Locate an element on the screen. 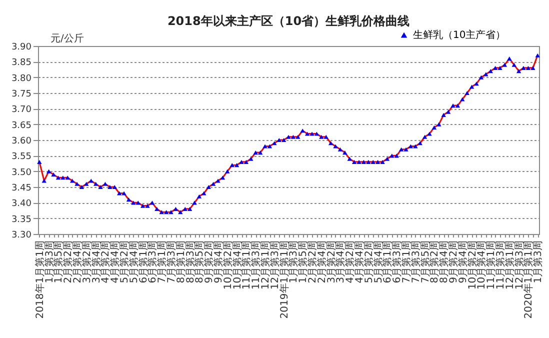 This screenshot has width=549, height=338. legend-label: 生鲜乳（10主产省） is located at coordinates (459, 35).